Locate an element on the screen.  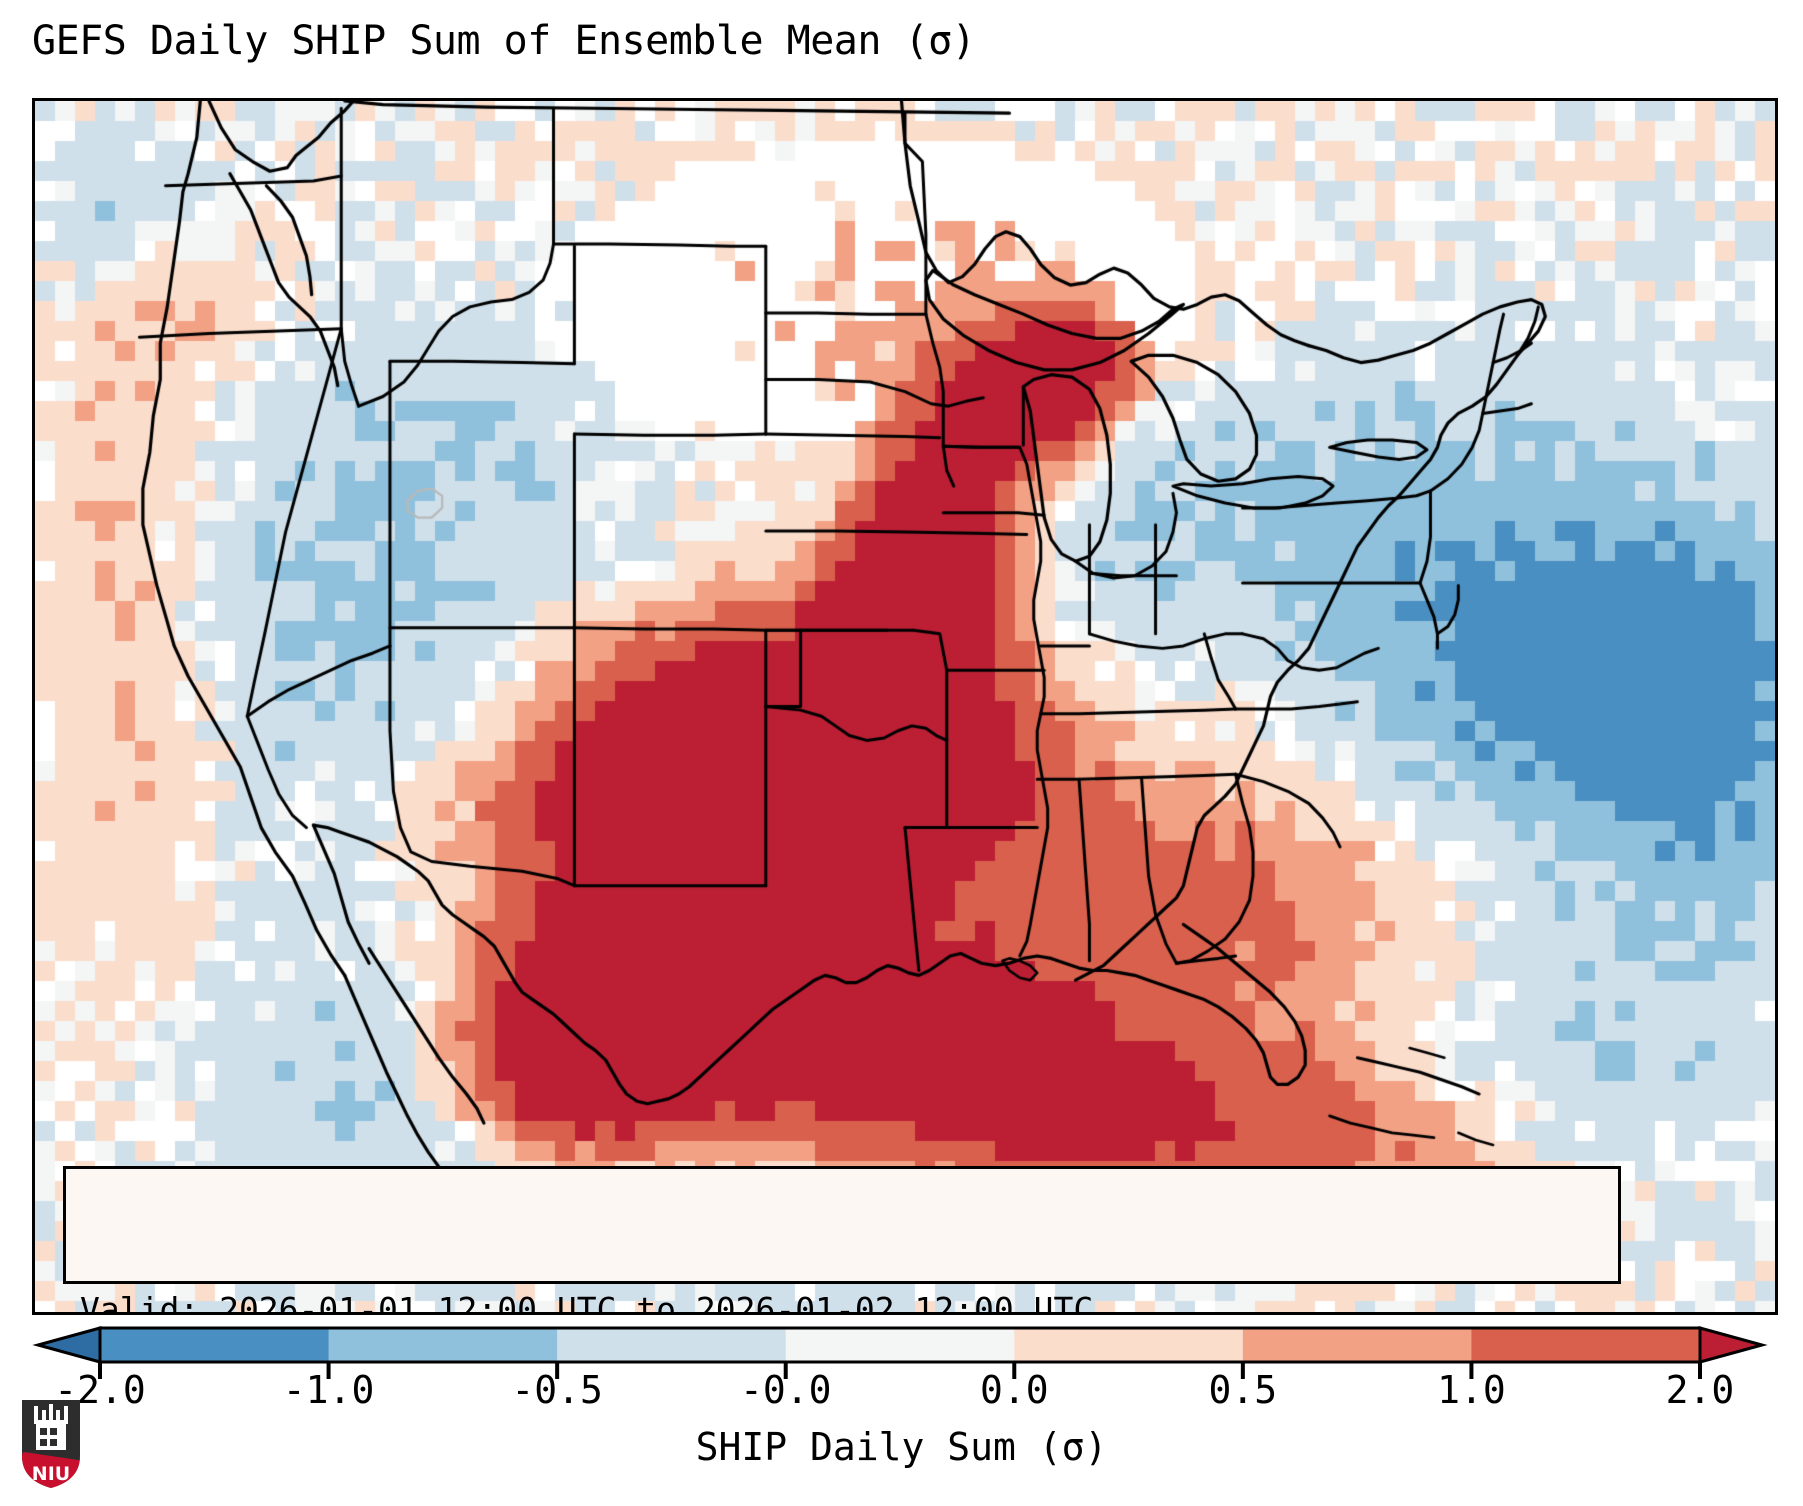
page-title: GEFS Daily SHIP Sum of Ensemble Mean (σ) is located at coordinates (504, 41).